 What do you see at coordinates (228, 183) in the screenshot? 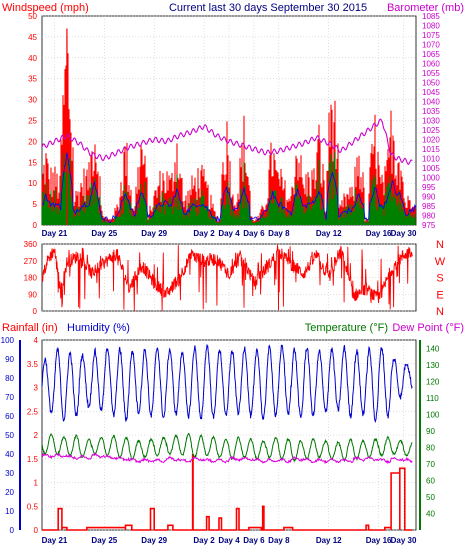
I see `wind-avg-bars` at bounding box center [228, 183].